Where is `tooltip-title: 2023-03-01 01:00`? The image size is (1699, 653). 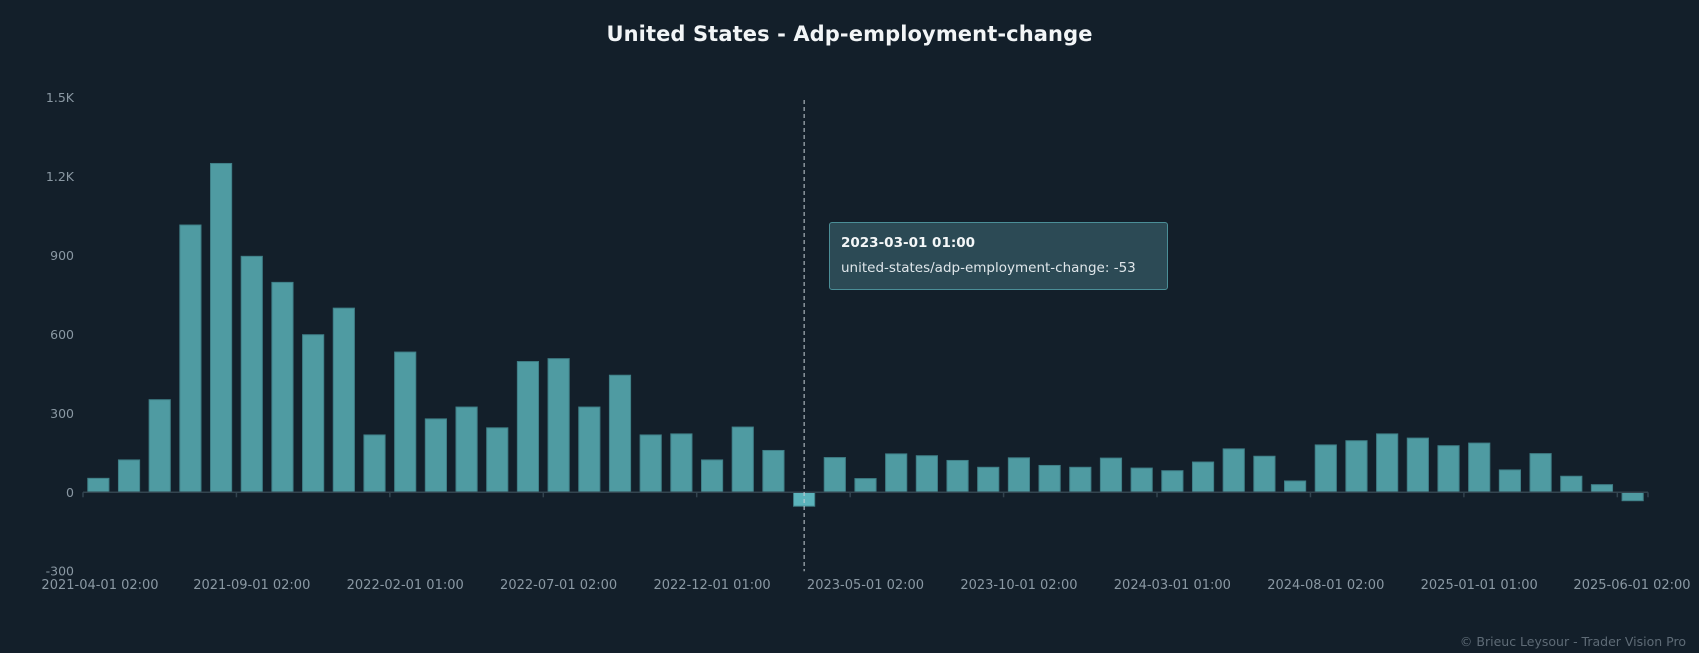 tooltip-title: 2023-03-01 01:00 is located at coordinates (908, 243).